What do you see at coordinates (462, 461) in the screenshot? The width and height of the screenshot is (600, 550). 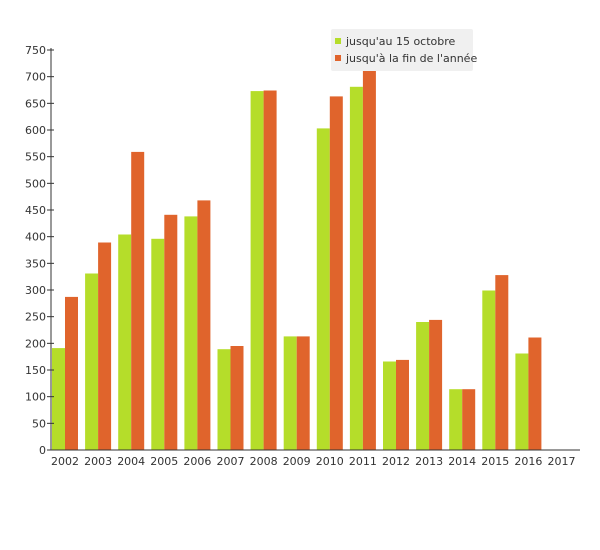 I see `x-tick-label-2014: 2014` at bounding box center [462, 461].